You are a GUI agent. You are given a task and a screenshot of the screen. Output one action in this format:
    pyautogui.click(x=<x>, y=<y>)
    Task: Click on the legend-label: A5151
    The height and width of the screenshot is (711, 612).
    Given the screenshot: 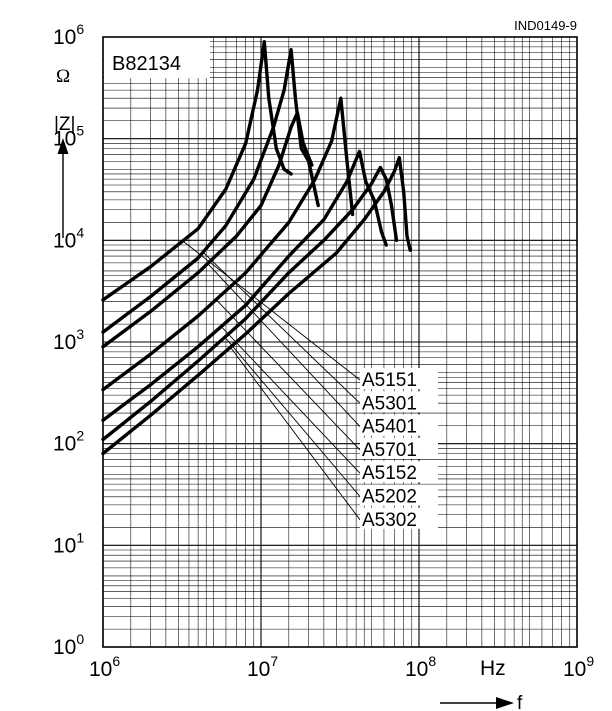 What is the action you would take?
    pyautogui.click(x=389, y=380)
    